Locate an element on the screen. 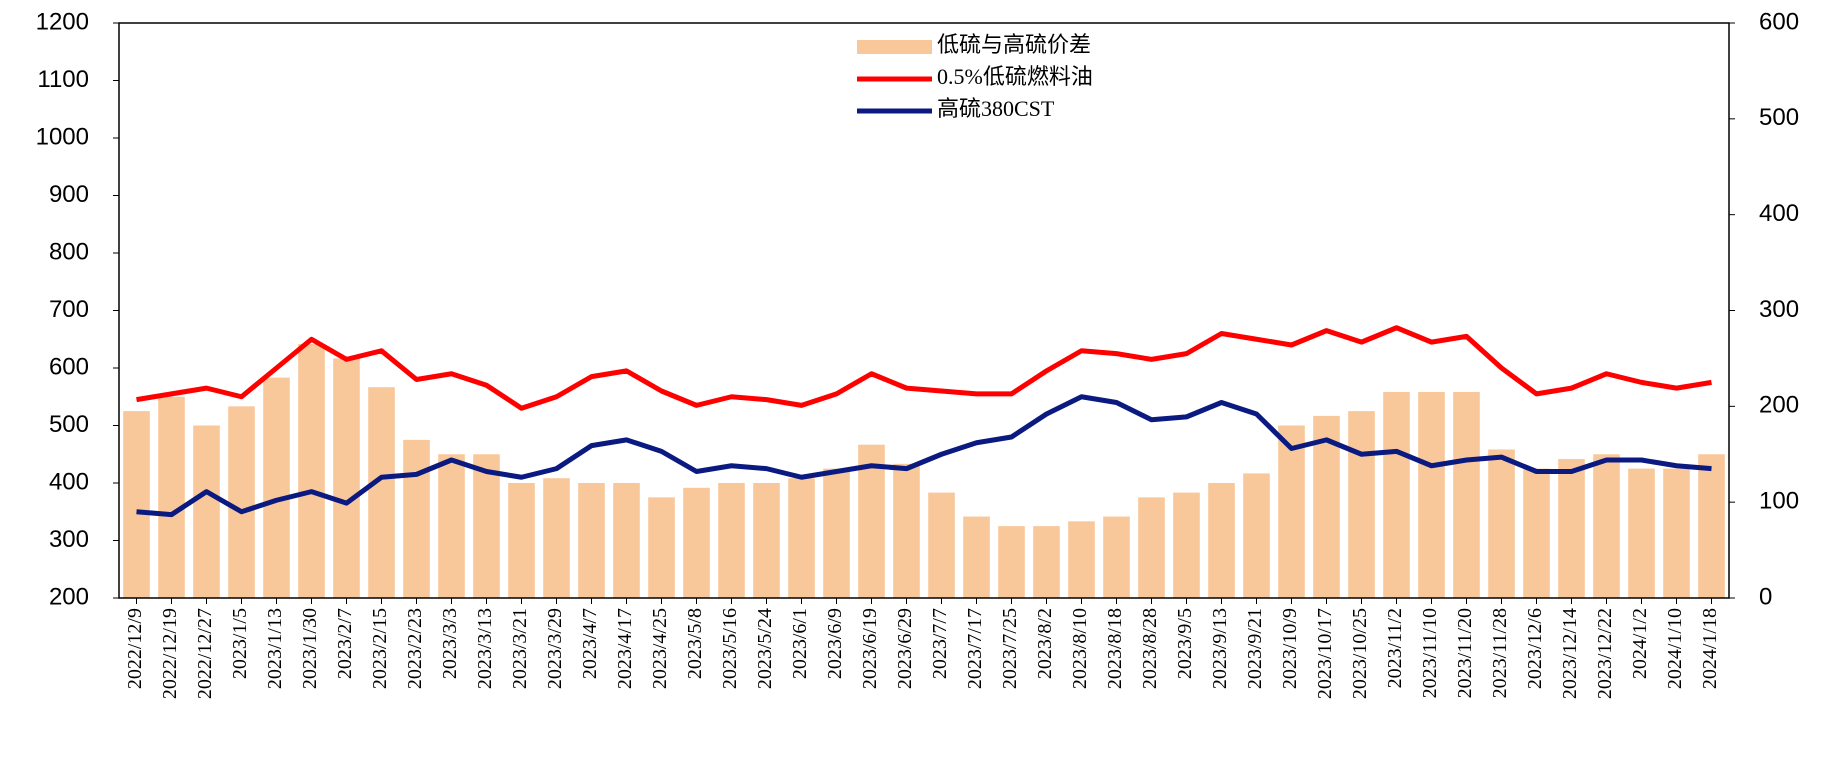 The image size is (1824, 781). x-tick-label: 2023/9/5 is located at coordinates (1185, 643).